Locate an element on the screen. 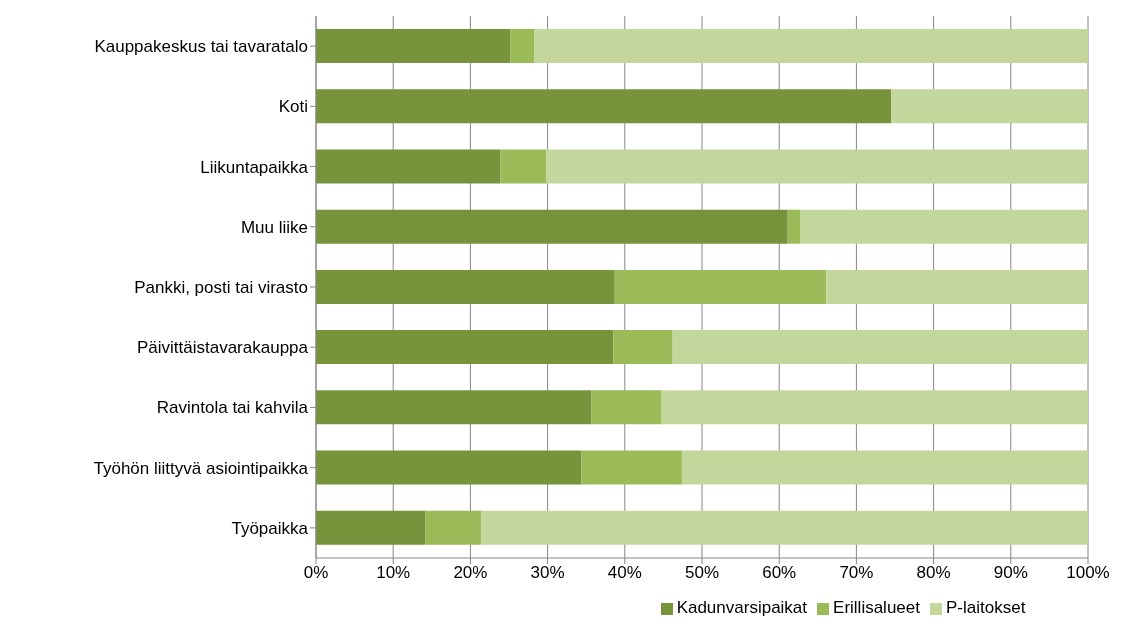 The height and width of the screenshot is (637, 1132). x-tick-label: 40% is located at coordinates (624, 573).